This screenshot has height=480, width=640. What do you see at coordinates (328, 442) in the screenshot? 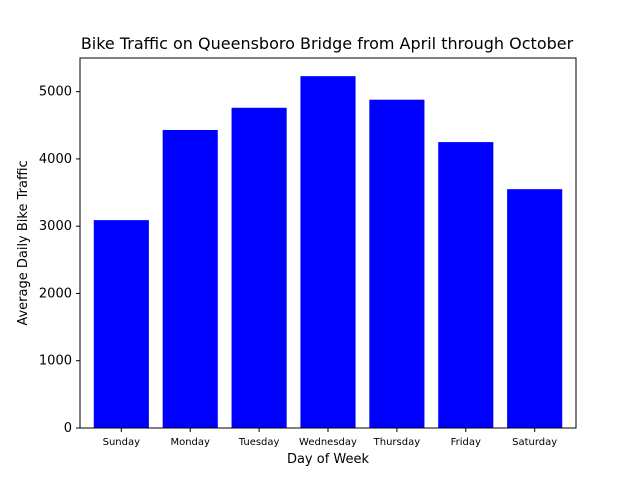
I see `x-tick-label: Wednesday` at bounding box center [328, 442].